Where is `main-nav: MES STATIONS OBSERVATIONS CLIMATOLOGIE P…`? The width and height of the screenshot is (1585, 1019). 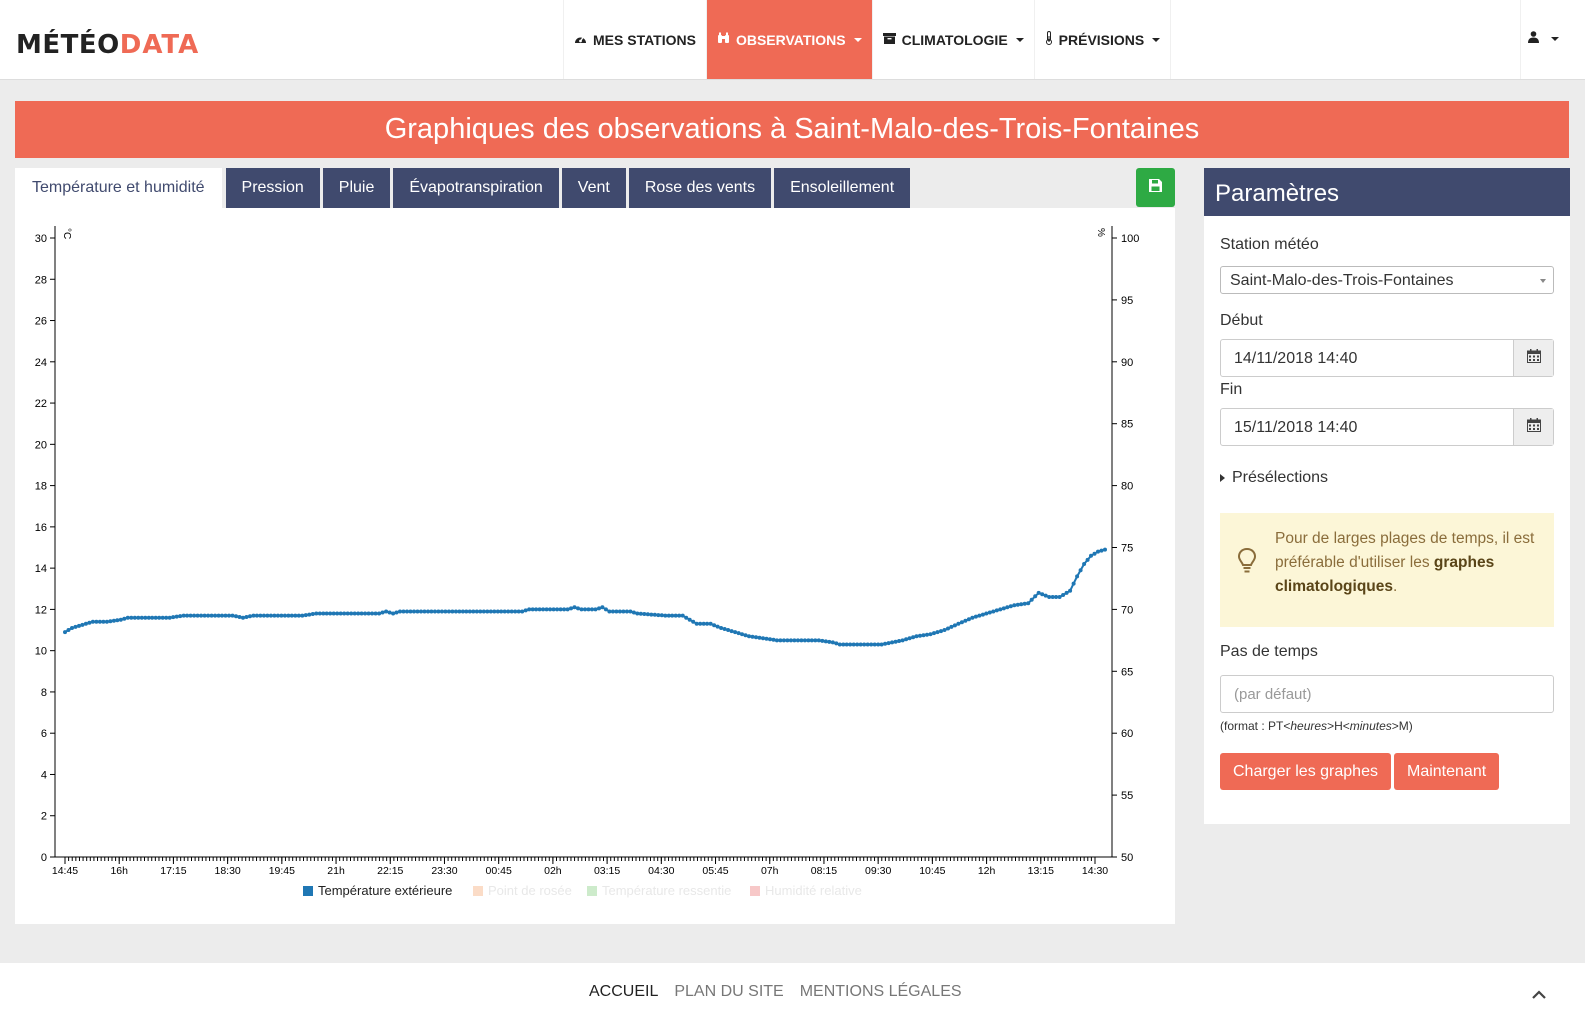 main-nav: MES STATIONS OBSERVATIONS CLIMATOLOGIE P… is located at coordinates (1040, 39).